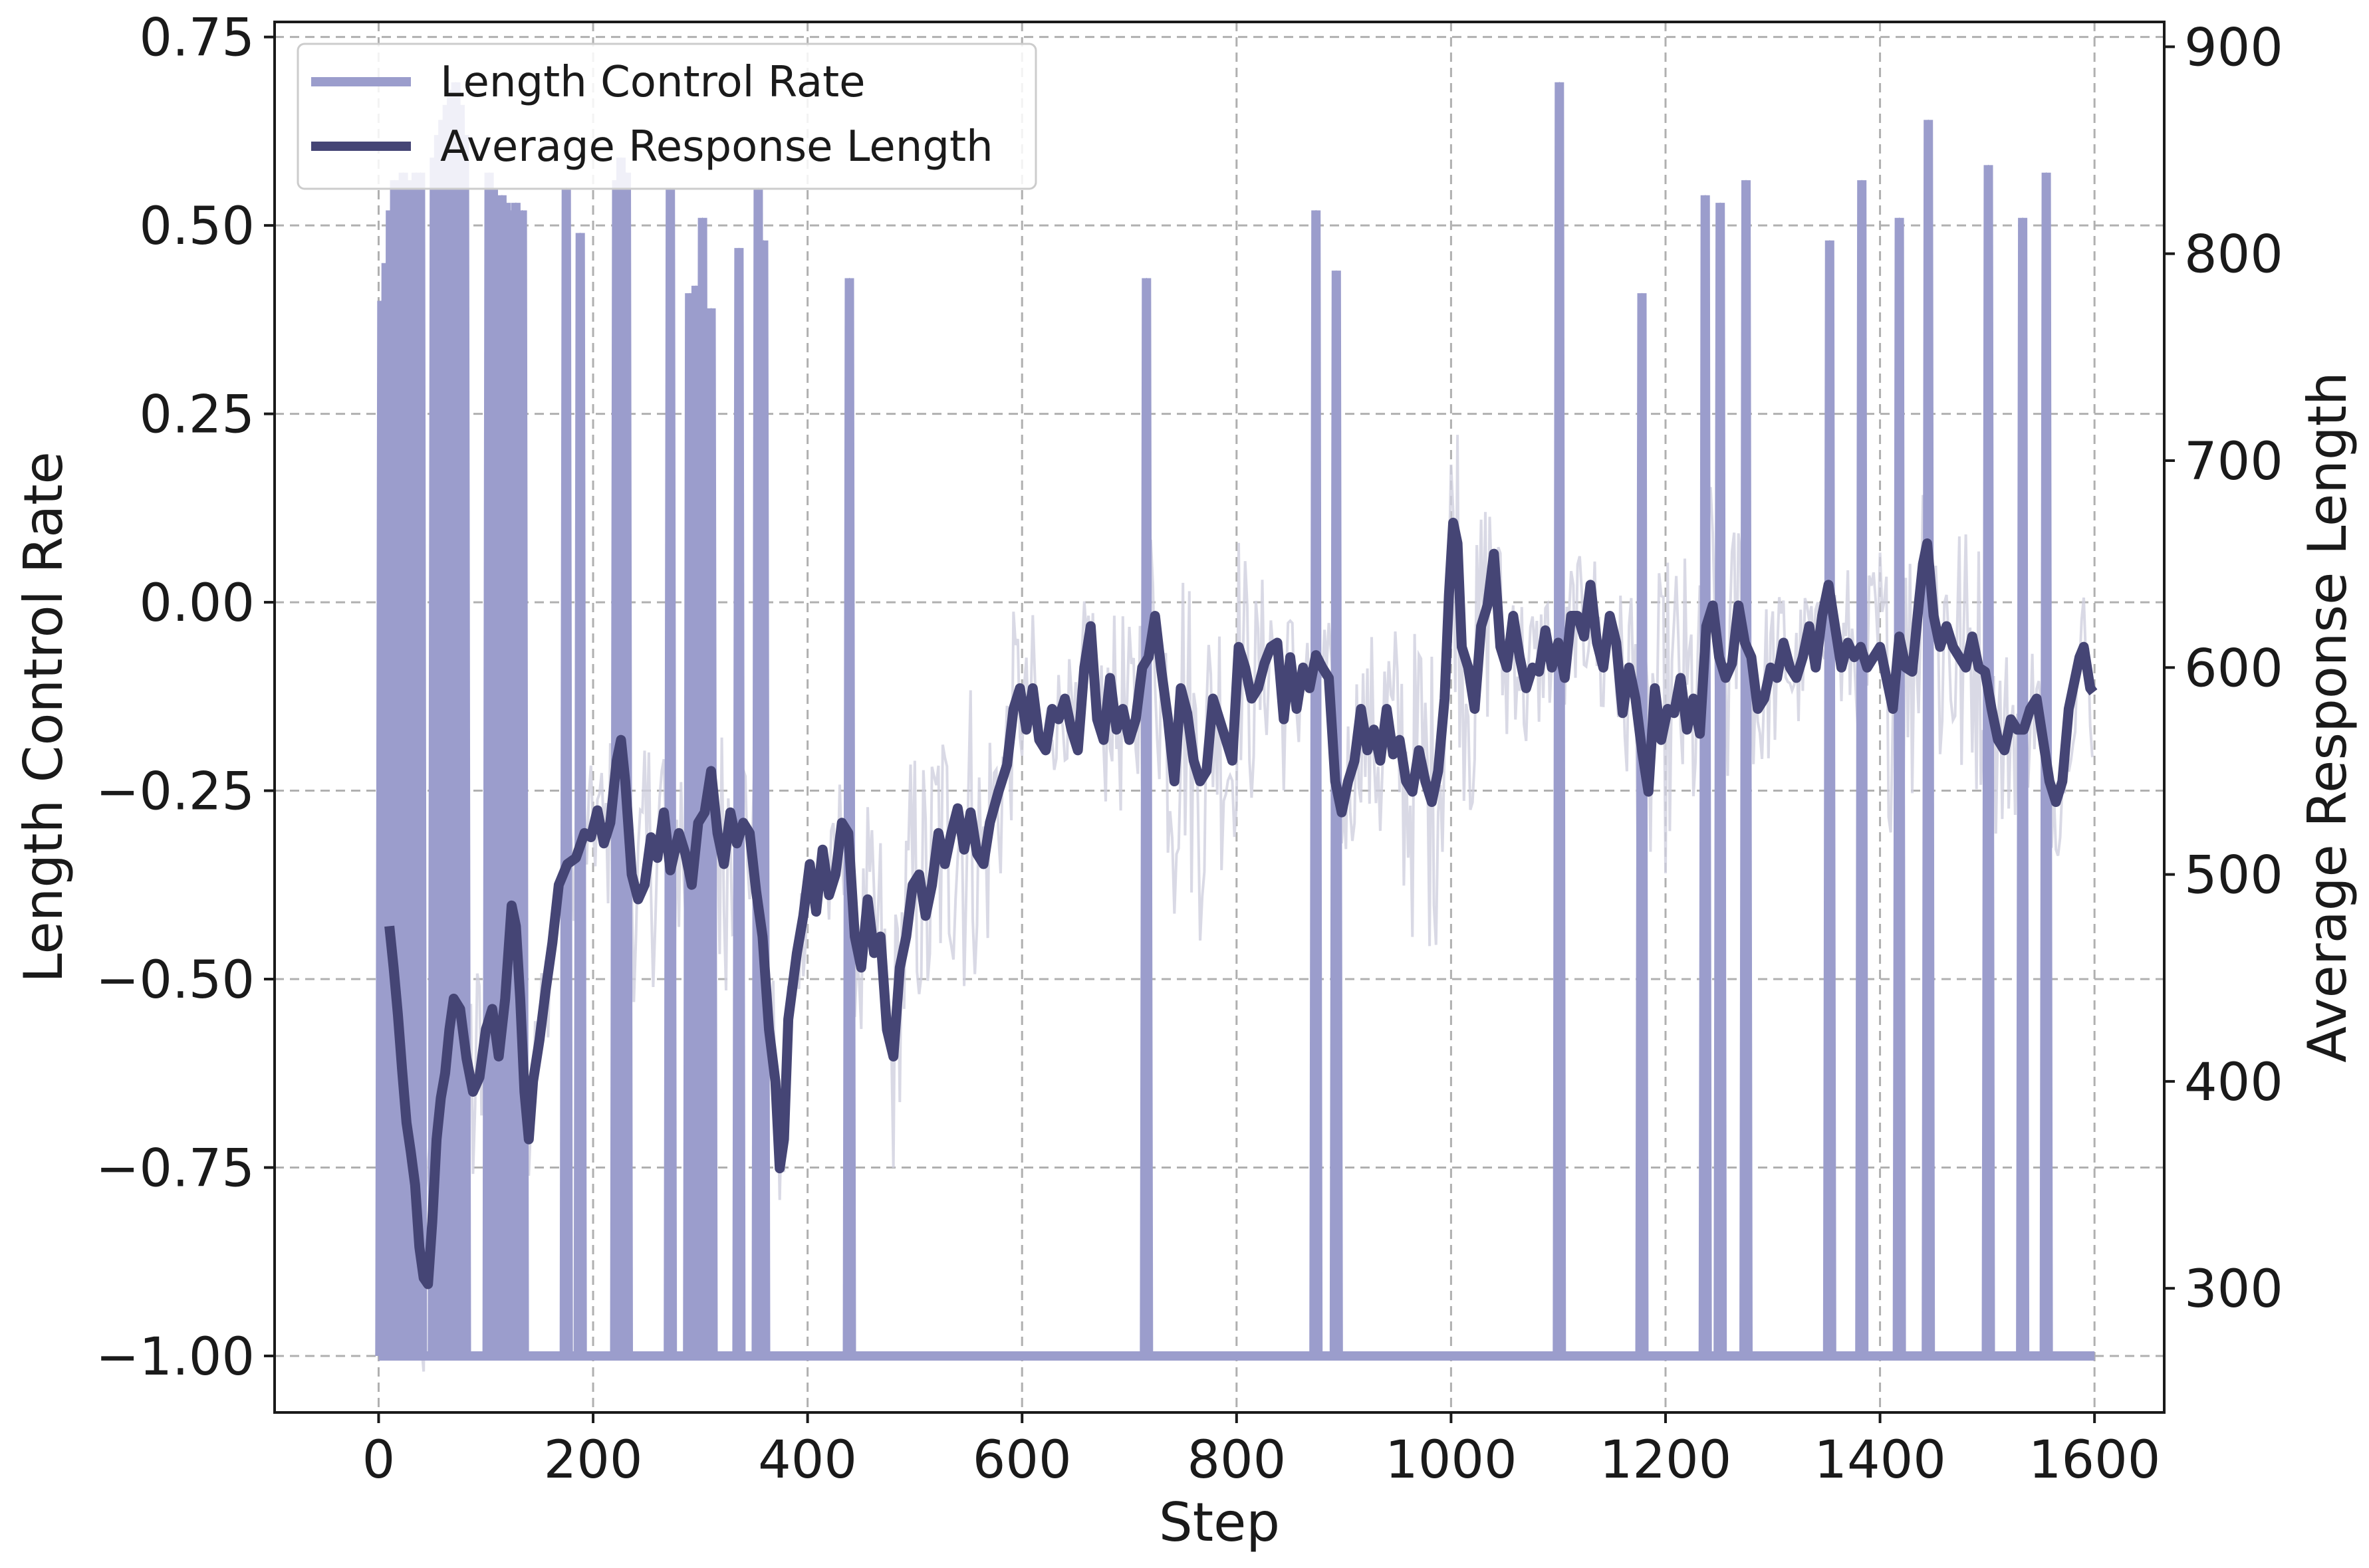 The height and width of the screenshot is (1568, 2369). What do you see at coordinates (1451, 1460) in the screenshot?
I see `x-tick-label: 1000` at bounding box center [1451, 1460].